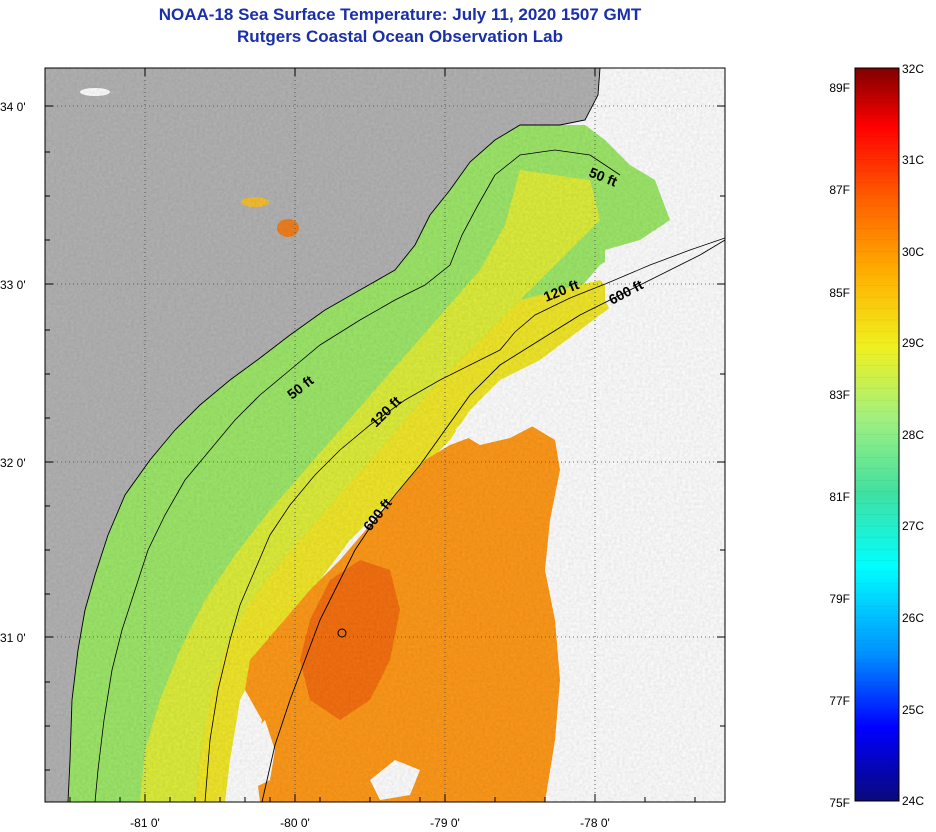  I want to click on colorbar-f-label: 89F, so click(839, 88).